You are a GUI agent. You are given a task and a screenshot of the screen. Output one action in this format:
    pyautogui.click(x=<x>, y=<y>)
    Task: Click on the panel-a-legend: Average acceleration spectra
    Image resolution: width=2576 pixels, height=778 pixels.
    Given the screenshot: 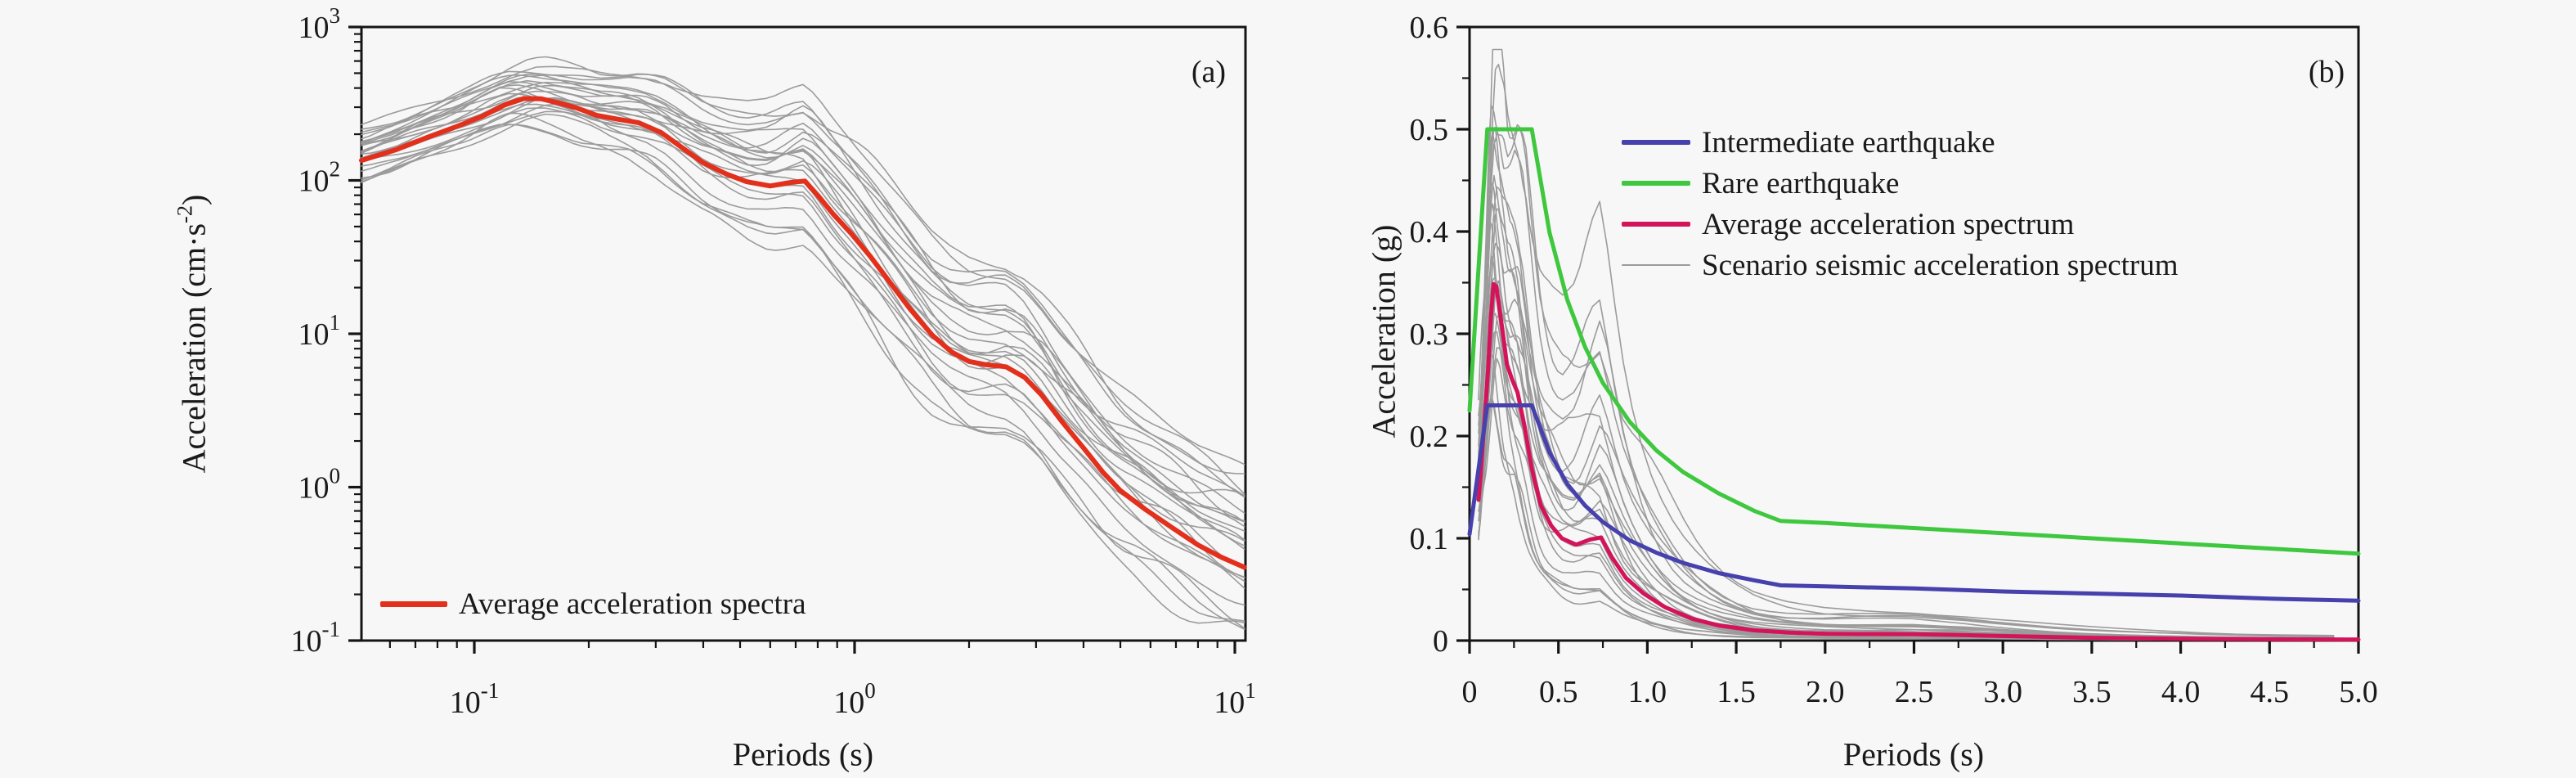 What is the action you would take?
    pyautogui.click(x=593, y=604)
    